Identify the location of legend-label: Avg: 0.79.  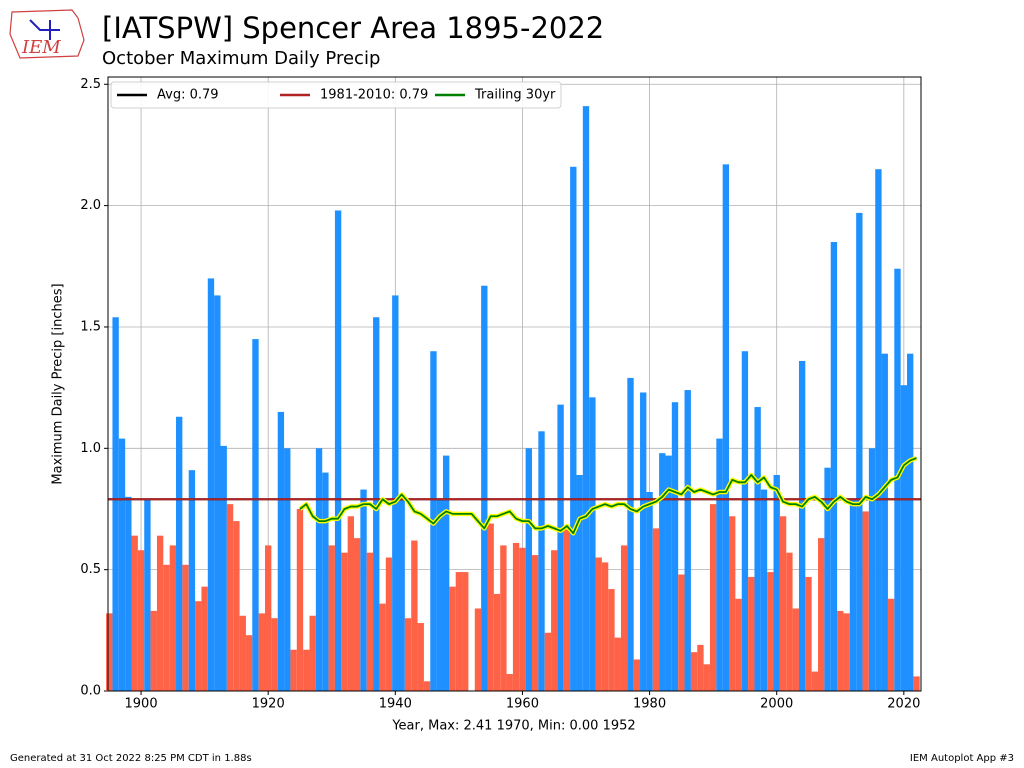
(188, 95).